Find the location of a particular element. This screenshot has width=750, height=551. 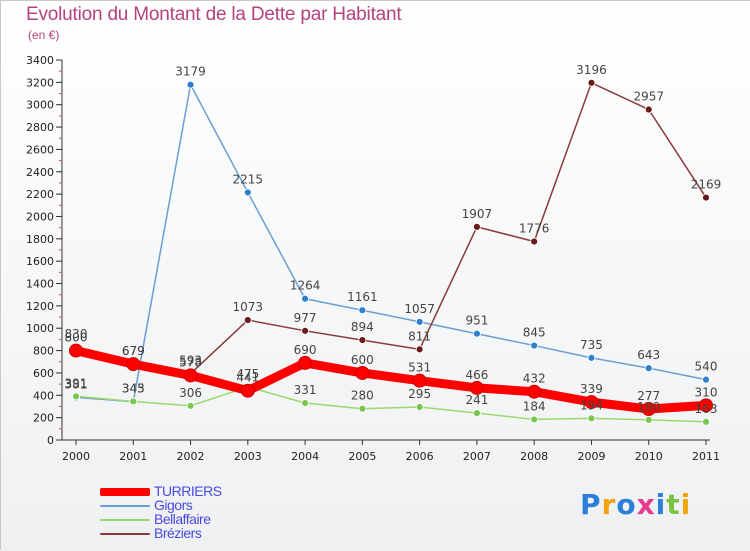

logo-letter: t is located at coordinates (673, 504).